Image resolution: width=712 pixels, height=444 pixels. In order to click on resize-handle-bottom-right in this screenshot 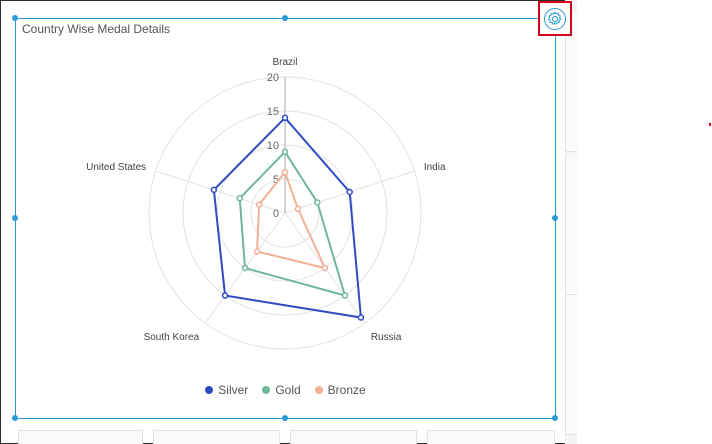, I will do `click(555, 418)`.